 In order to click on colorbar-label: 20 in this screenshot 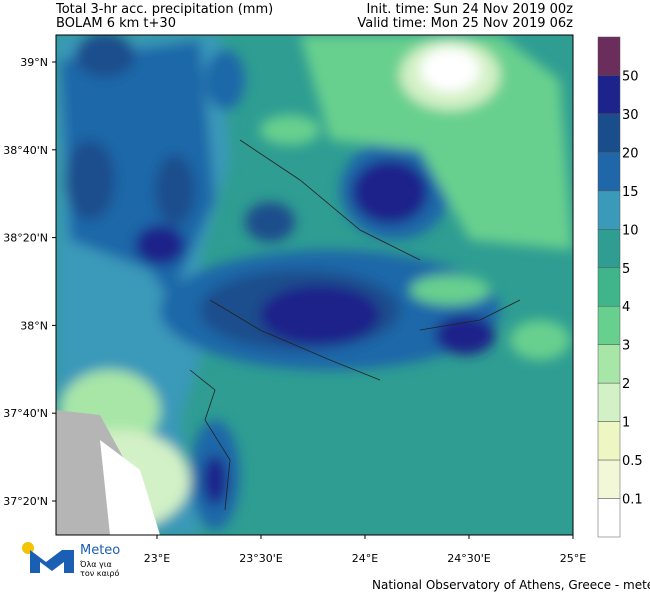, I will do `click(630, 153)`.